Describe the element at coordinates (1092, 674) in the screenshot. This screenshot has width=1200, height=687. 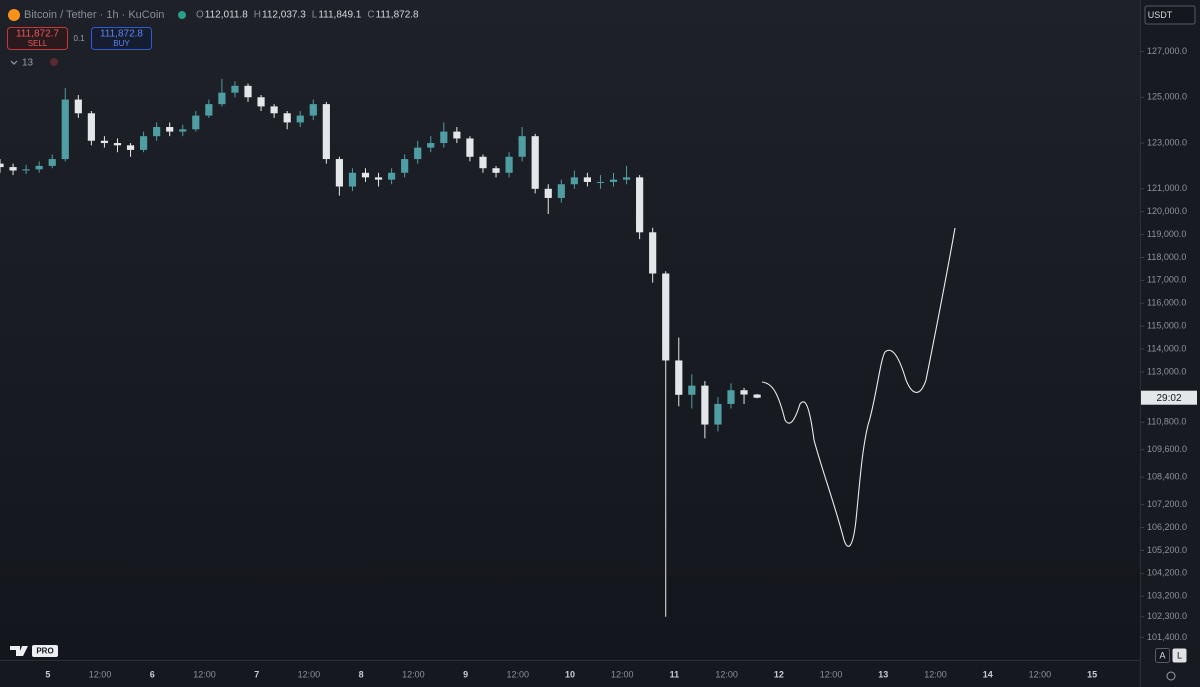
I see `x-tick-label: 15` at that location.